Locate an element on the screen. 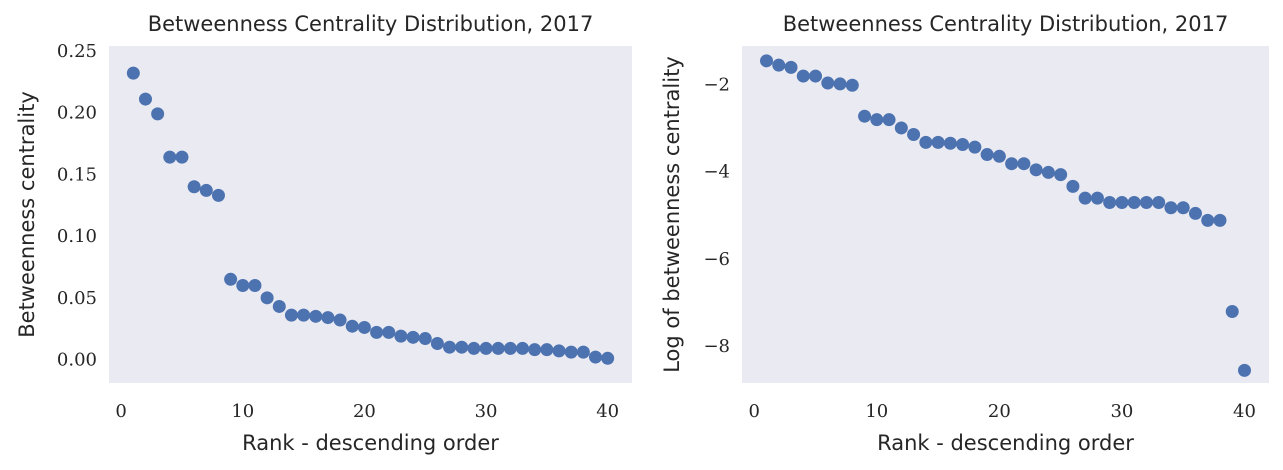 The image size is (1283, 470). y-tick-label: −6 is located at coordinates (716, 259).